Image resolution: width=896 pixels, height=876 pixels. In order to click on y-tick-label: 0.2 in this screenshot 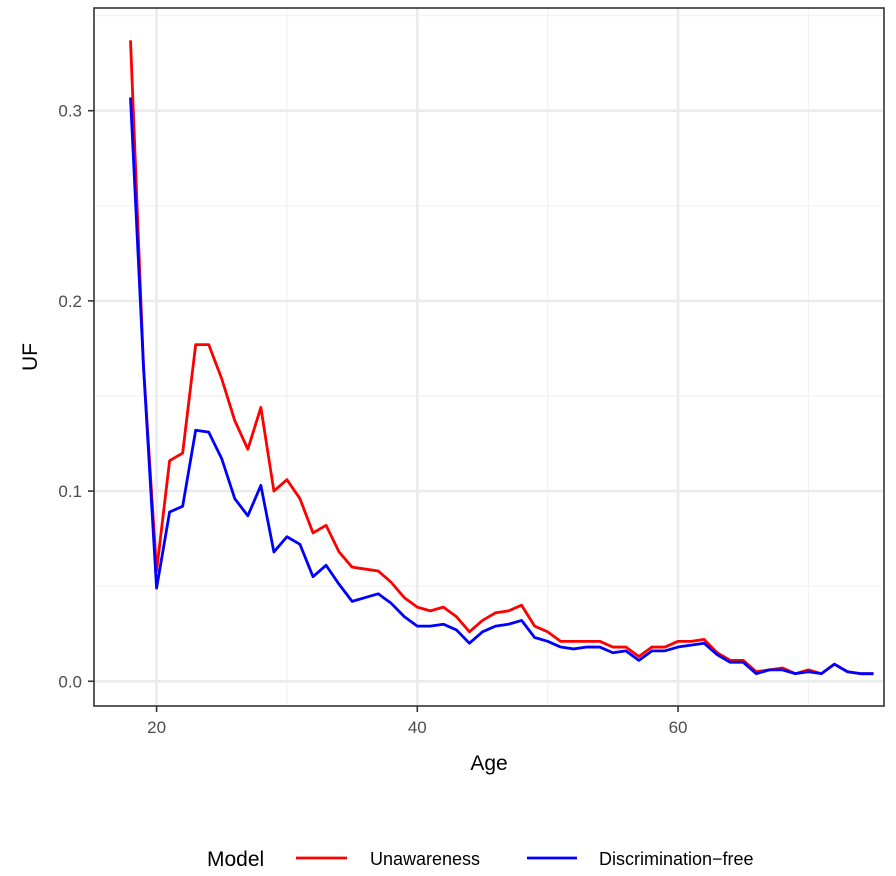, I will do `click(70, 301)`.